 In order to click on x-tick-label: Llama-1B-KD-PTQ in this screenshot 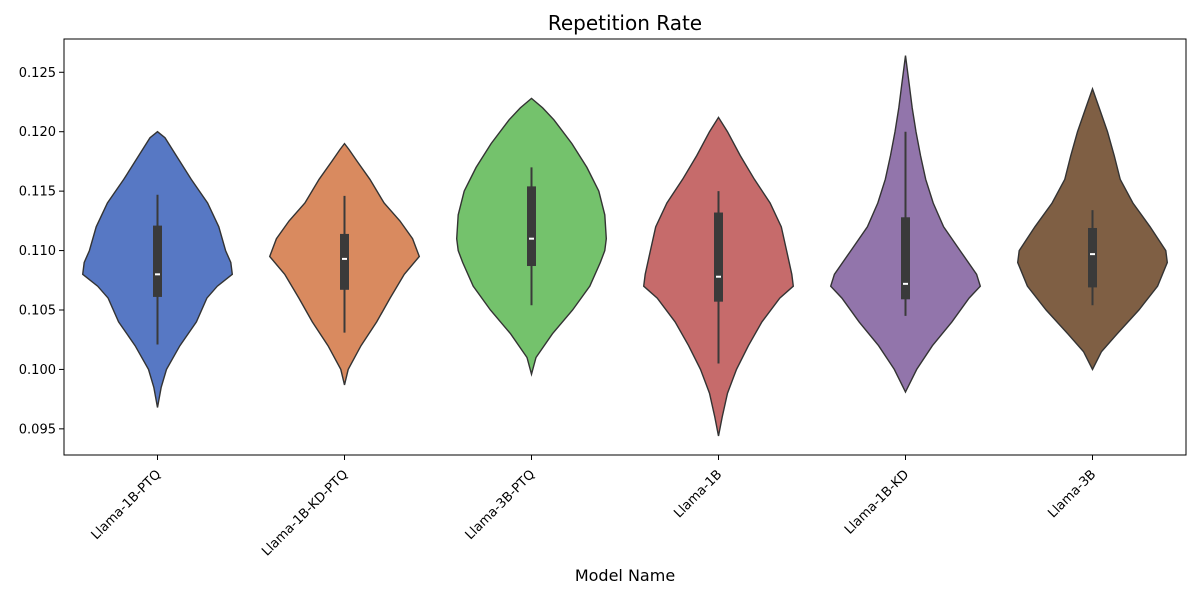, I will do `click(305, 513)`.